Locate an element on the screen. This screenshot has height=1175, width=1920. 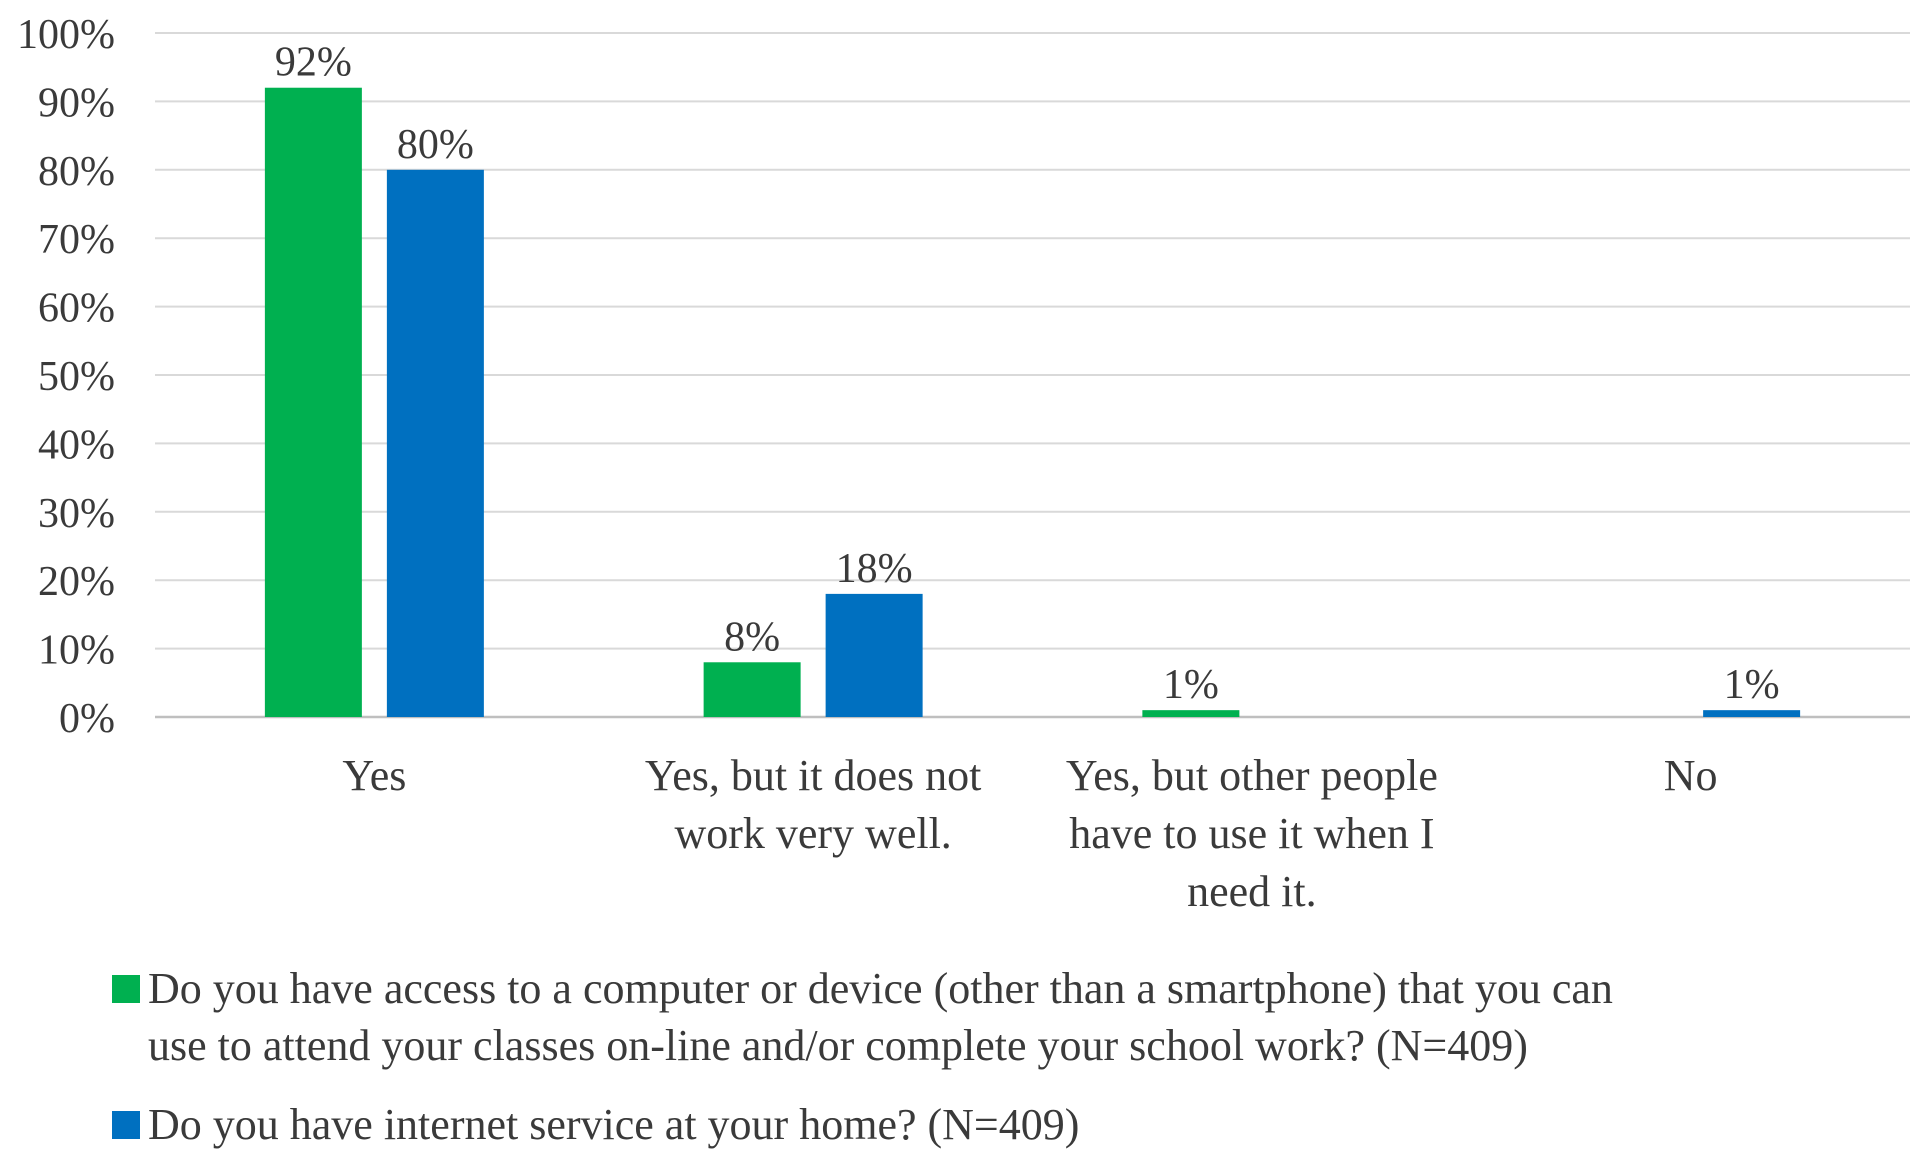
y-tick-label: 30% is located at coordinates (76, 514).